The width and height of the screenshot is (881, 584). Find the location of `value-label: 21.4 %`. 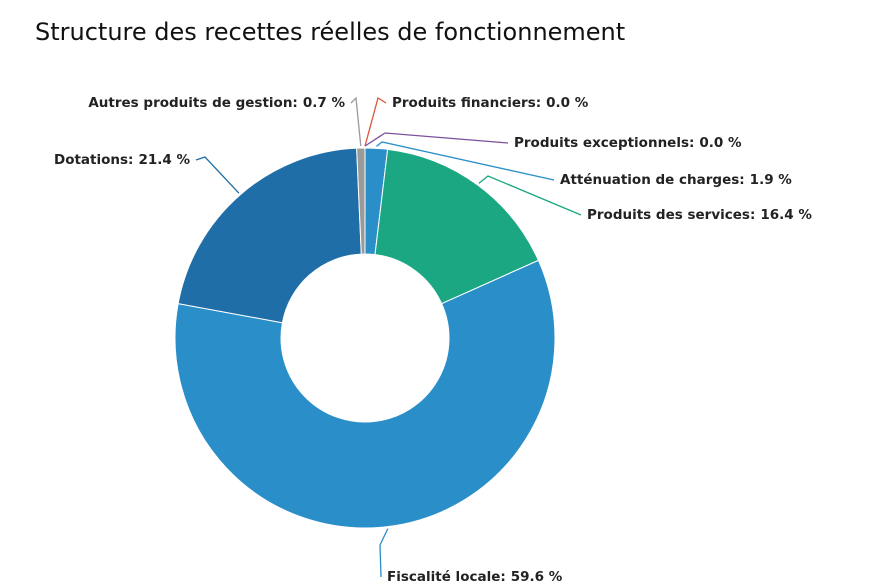

value-label: 21.4 % is located at coordinates (164, 160).